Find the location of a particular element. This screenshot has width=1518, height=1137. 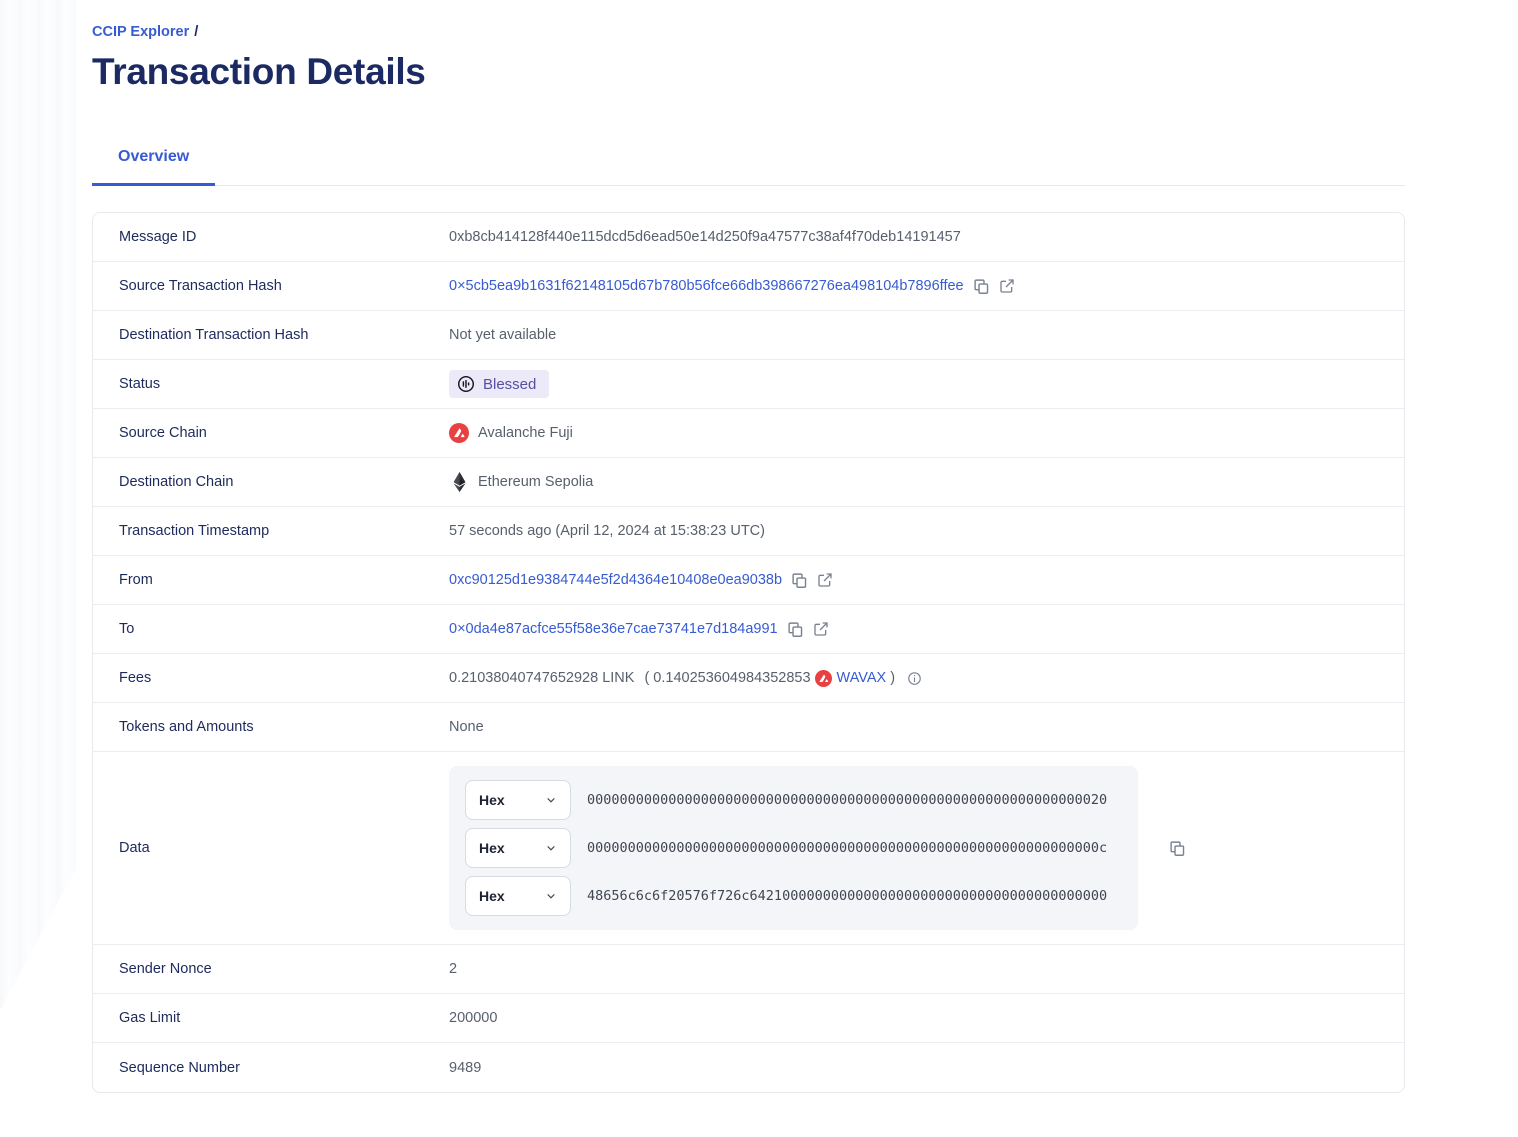

table-row-status: Status Blessed is located at coordinates (748, 384).